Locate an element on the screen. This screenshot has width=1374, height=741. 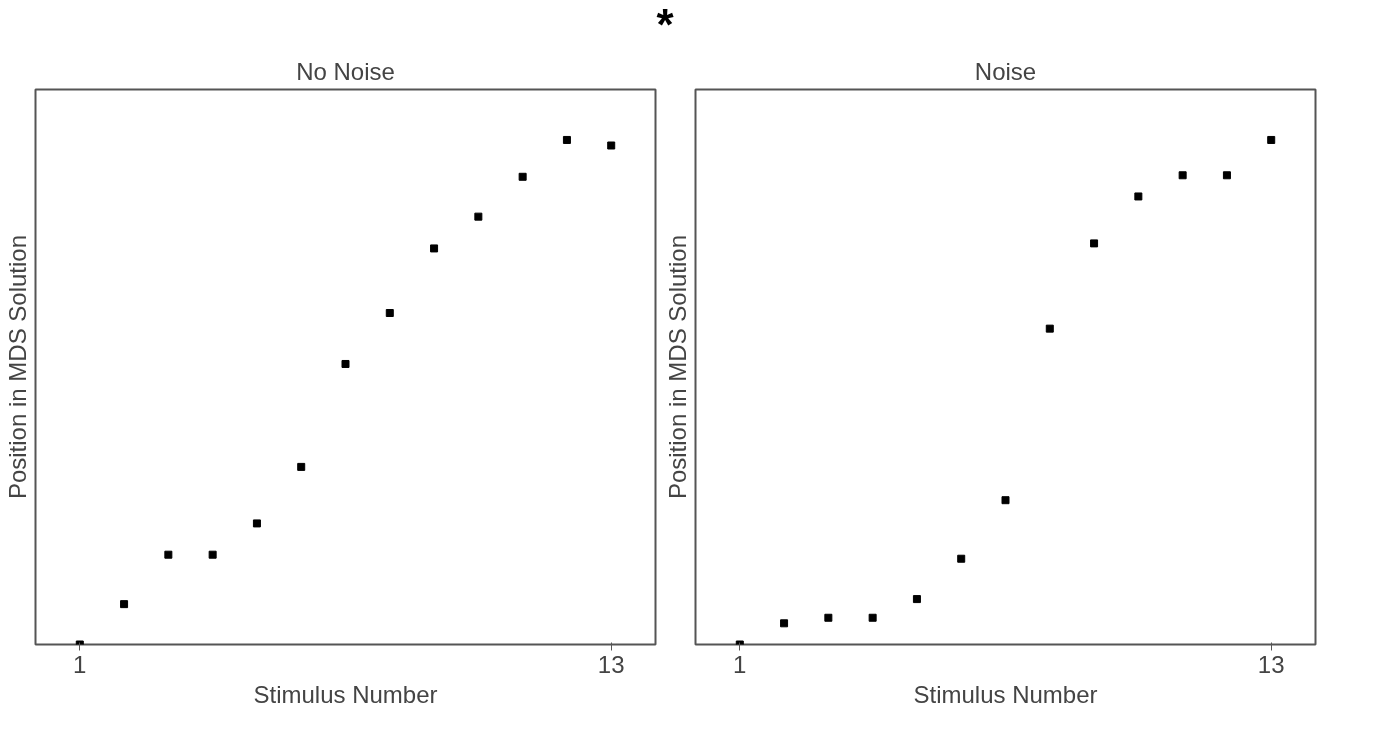
chart-title: Noise is located at coordinates (1005, 71).